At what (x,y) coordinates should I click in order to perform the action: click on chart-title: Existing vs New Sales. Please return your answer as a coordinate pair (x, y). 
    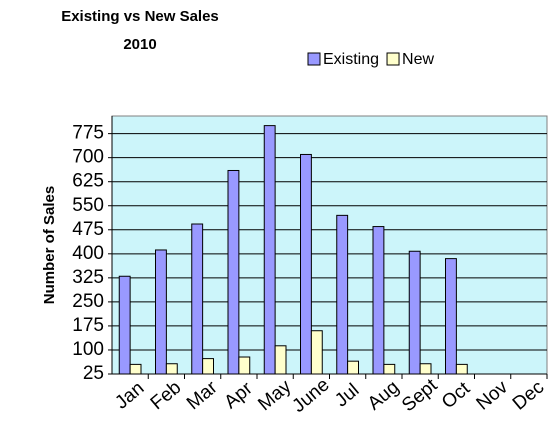
    Looking at the image, I should click on (140, 16).